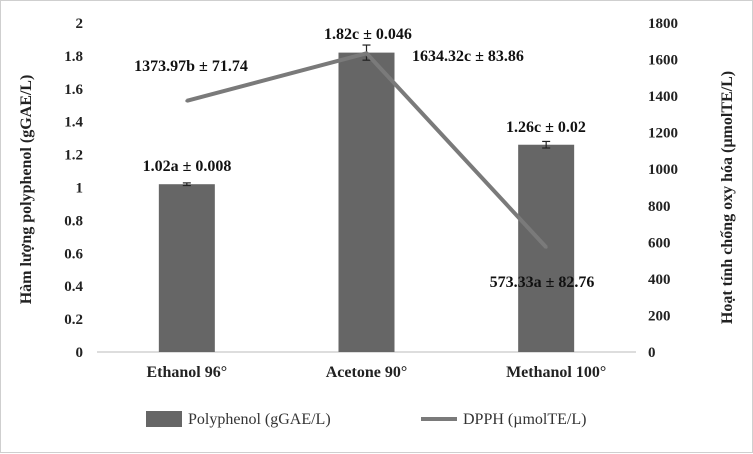  Describe the element at coordinates (652, 353) in the screenshot. I see `y2-tick-label: 0` at that location.